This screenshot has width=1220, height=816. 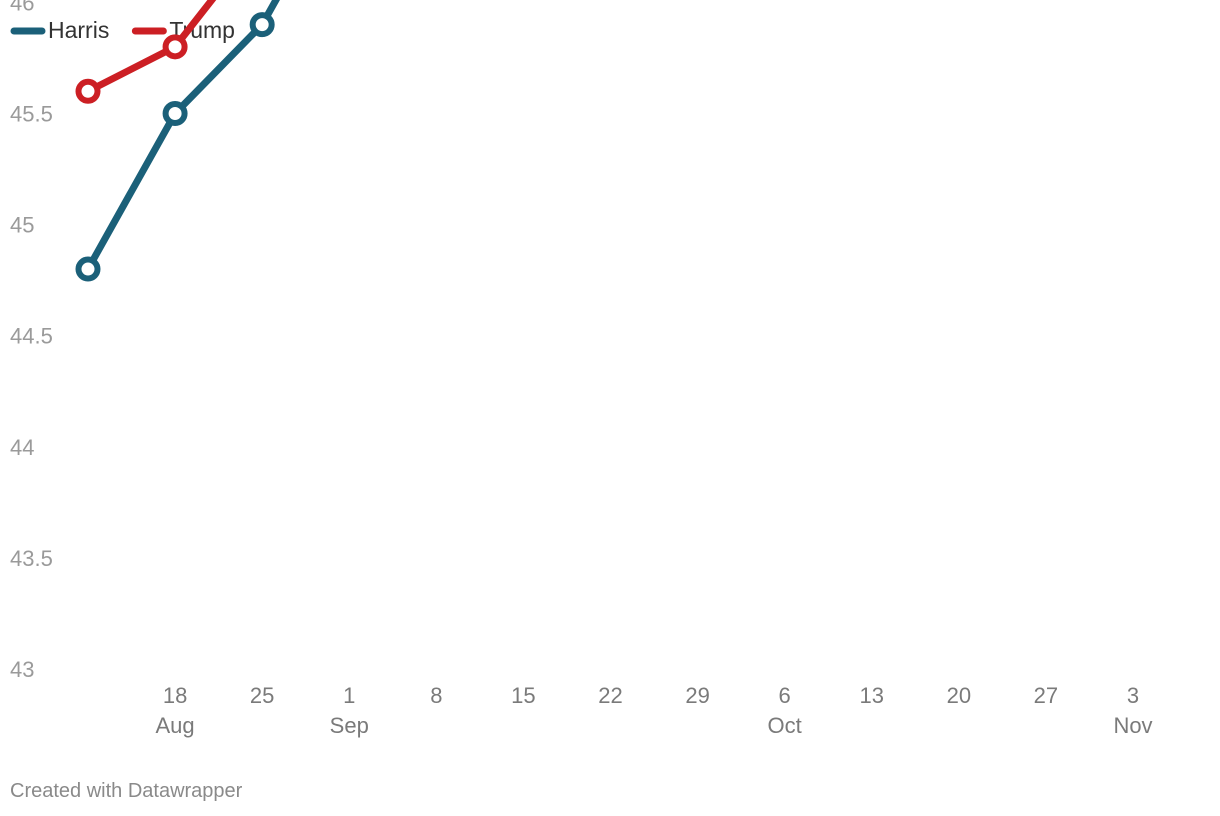 What do you see at coordinates (22, 669) in the screenshot?
I see `y-tick-label: 43` at bounding box center [22, 669].